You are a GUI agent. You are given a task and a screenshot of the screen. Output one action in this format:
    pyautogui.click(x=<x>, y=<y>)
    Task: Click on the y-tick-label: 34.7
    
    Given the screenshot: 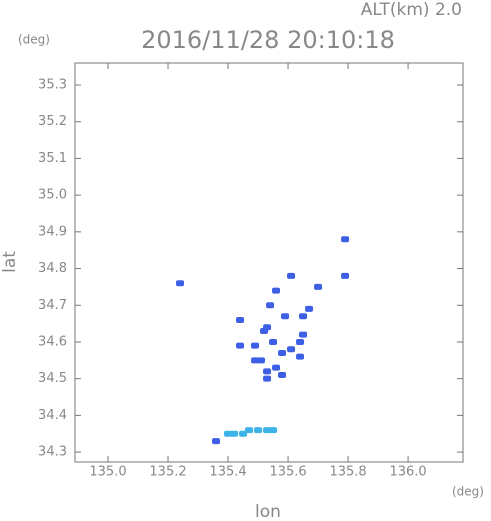 What is the action you would take?
    pyautogui.click(x=52, y=305)
    